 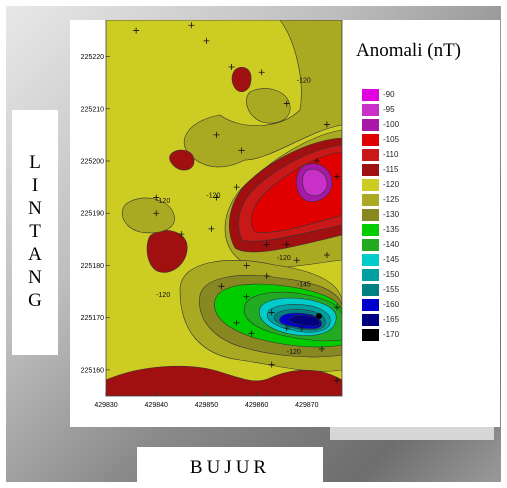 I want to click on region-minus-115-south, so click(x=224, y=380).